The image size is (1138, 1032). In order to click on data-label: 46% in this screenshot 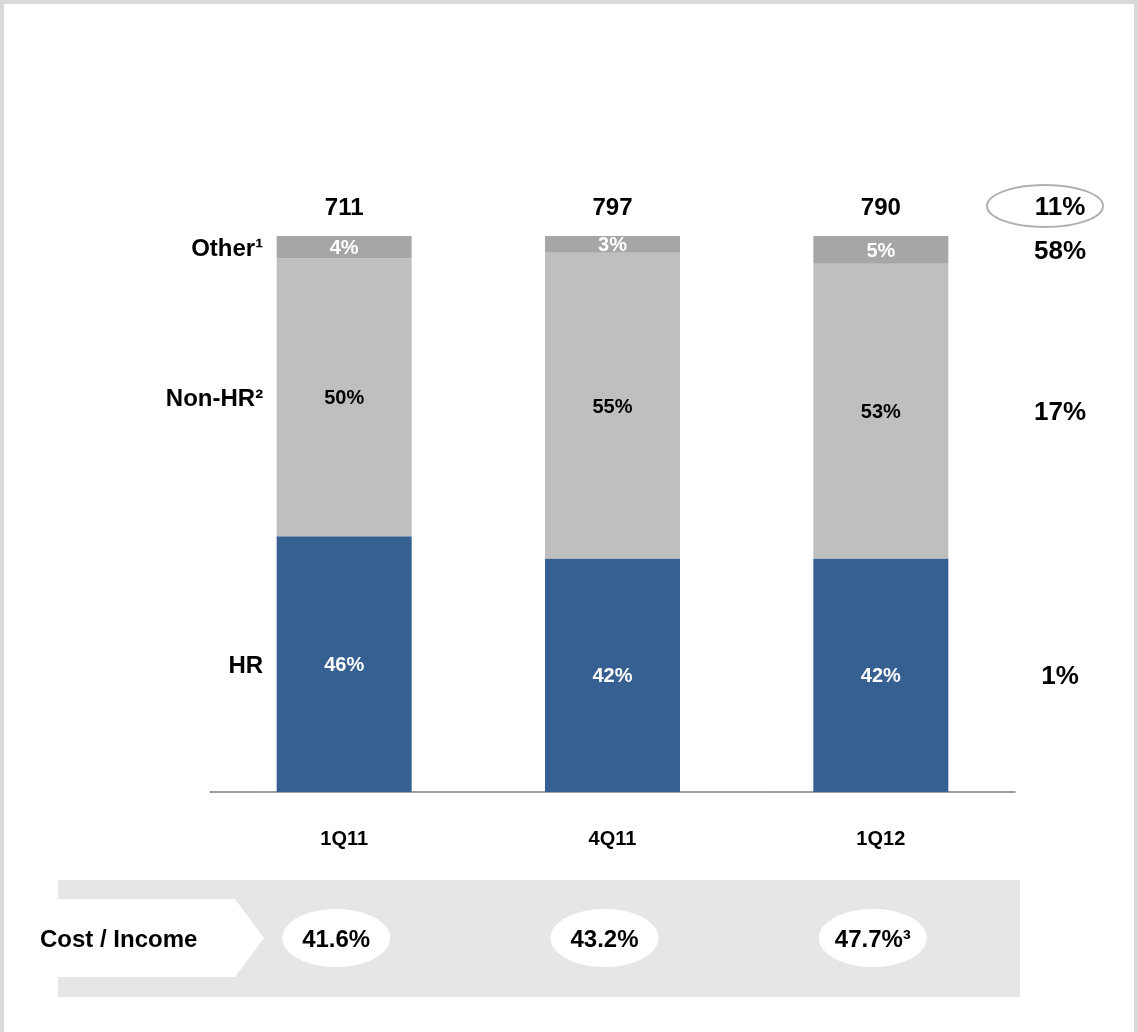, I will do `click(344, 664)`.